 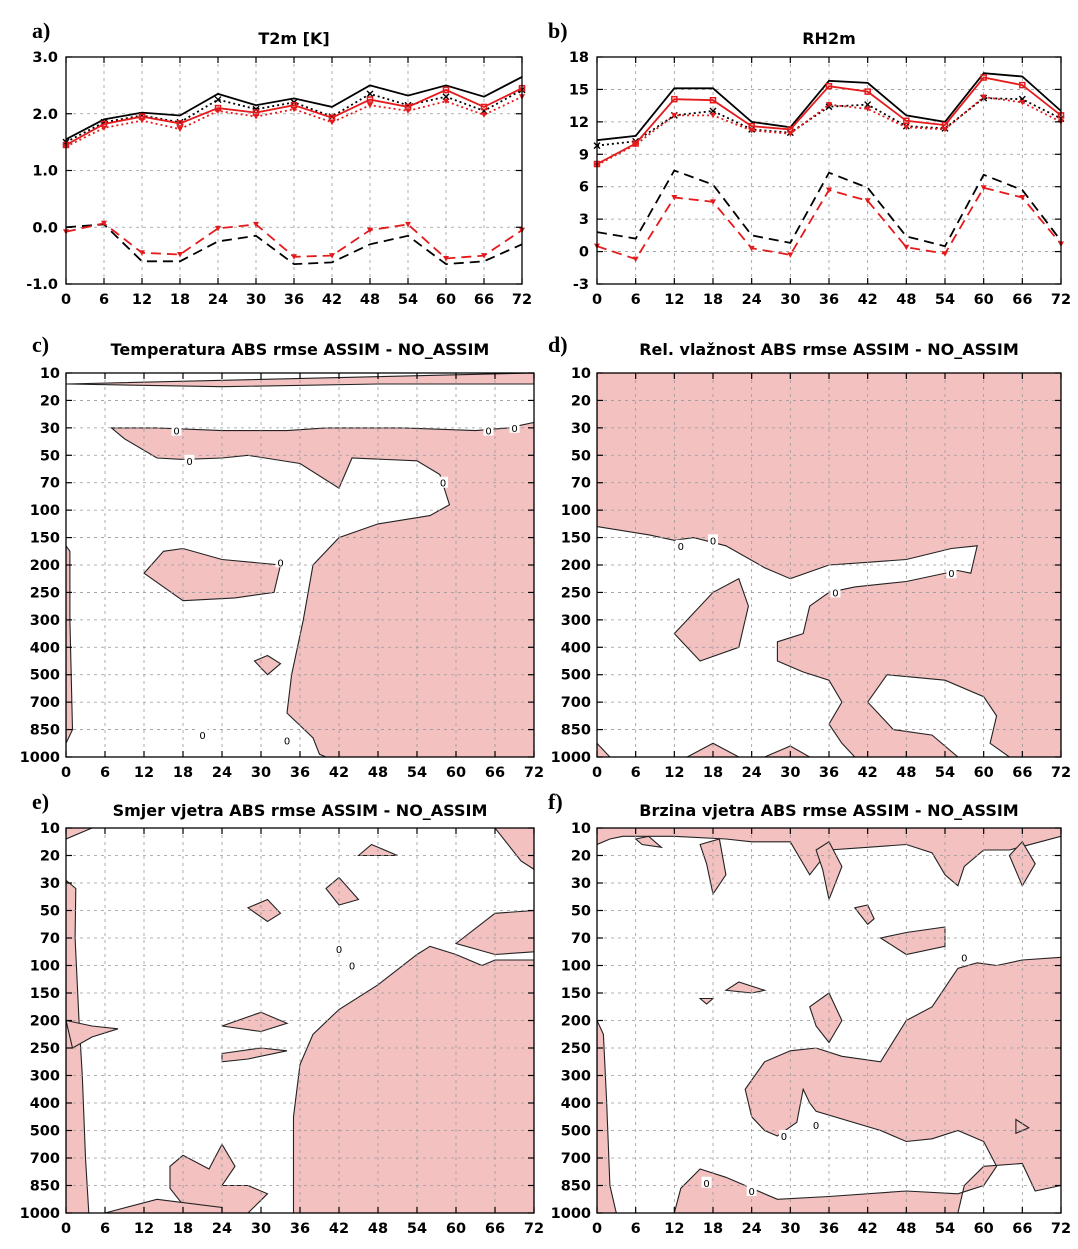 I want to click on y-tick-label: 15, so click(x=579, y=90).